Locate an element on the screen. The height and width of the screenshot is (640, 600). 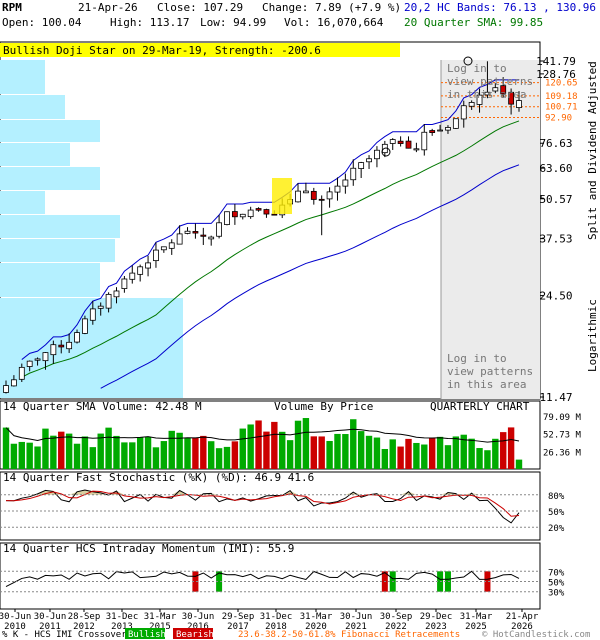
price-tick-label: 128.76 is located at coordinates (556, 74).